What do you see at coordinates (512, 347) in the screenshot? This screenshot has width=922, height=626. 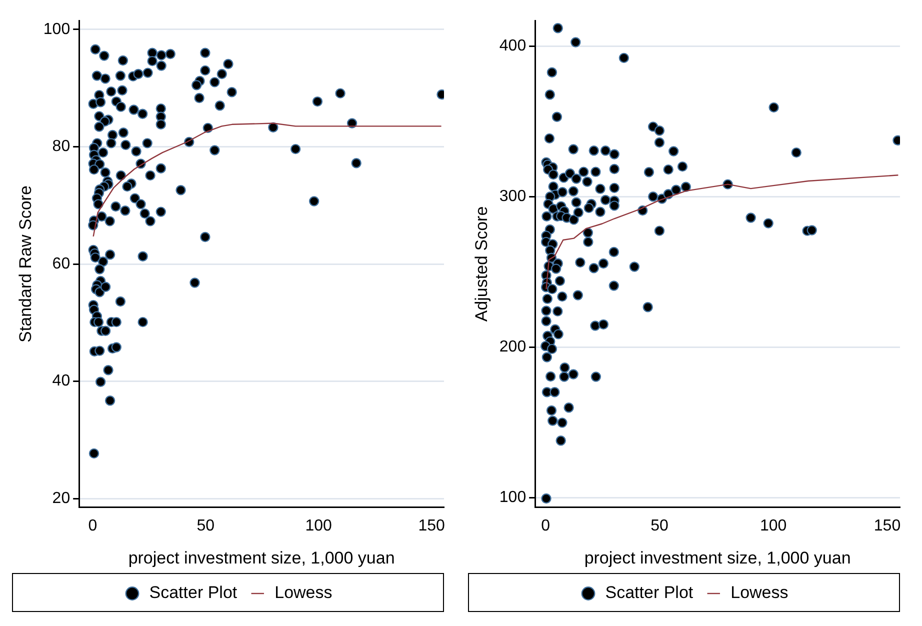 I see `y-tick-label: 200` at bounding box center [512, 347].